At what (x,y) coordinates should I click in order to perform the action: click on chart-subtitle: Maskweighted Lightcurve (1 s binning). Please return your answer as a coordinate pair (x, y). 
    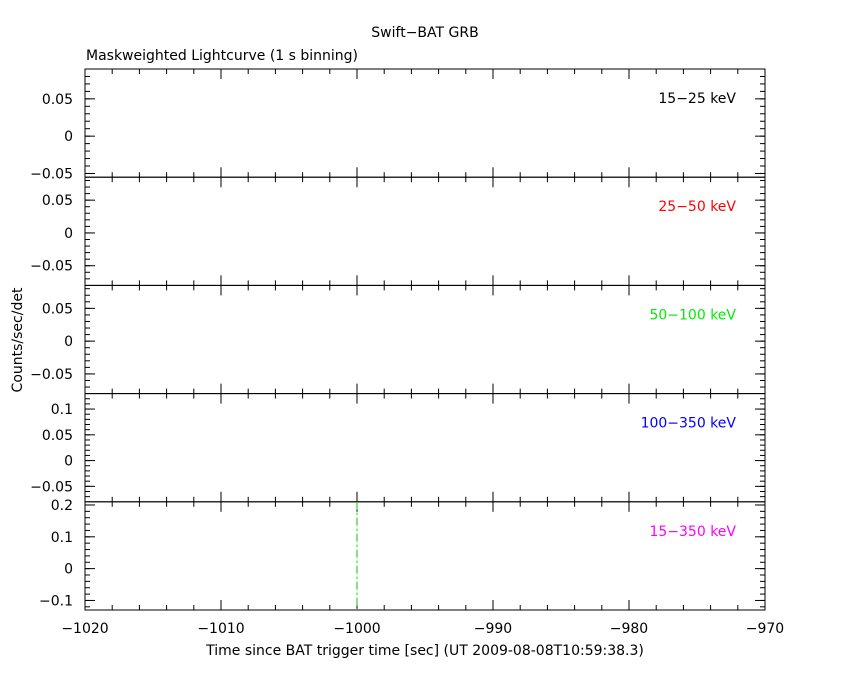
    Looking at the image, I should click on (222, 56).